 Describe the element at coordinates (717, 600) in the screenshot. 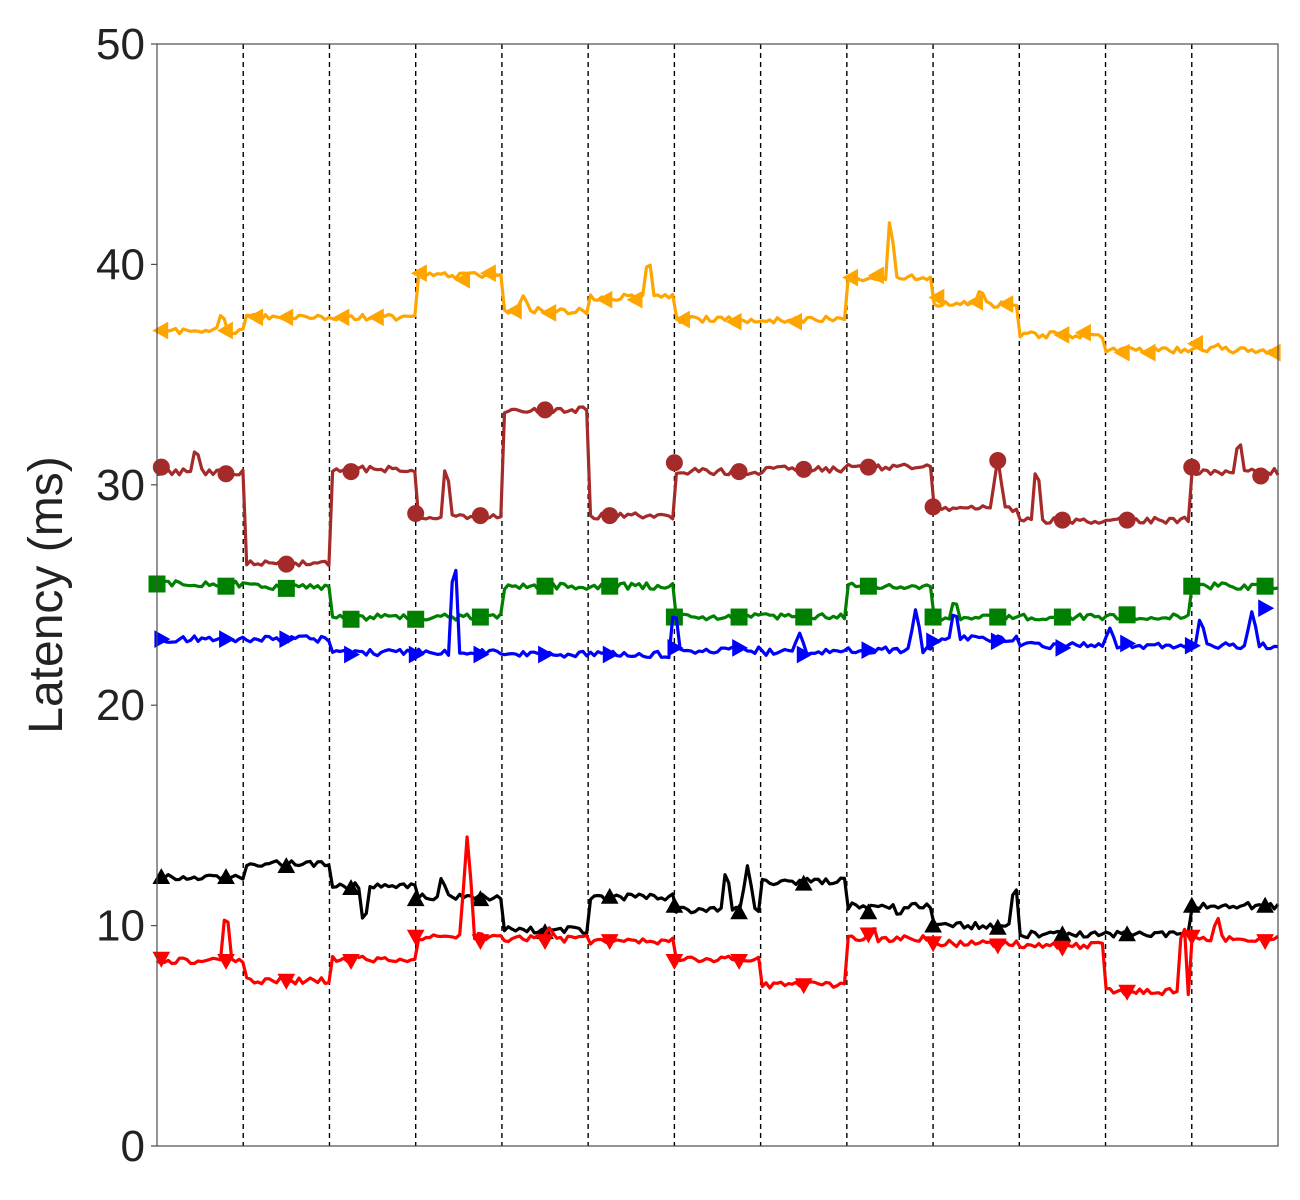

I see `series-3-line` at that location.